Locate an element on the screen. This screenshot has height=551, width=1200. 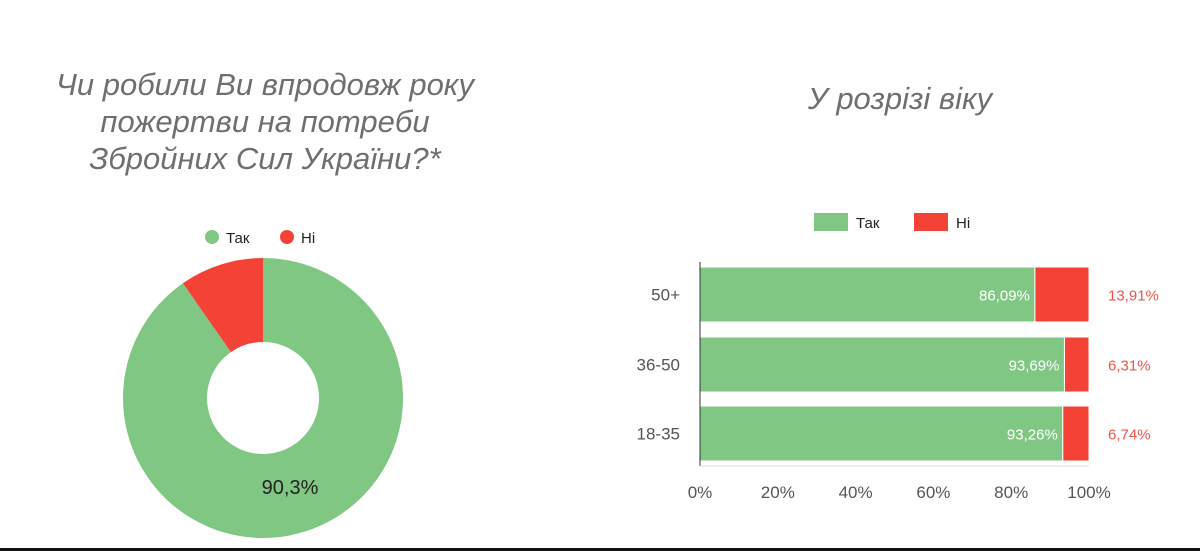
donut-title-line-2: пожертви на потреби is located at coordinates (265, 121).